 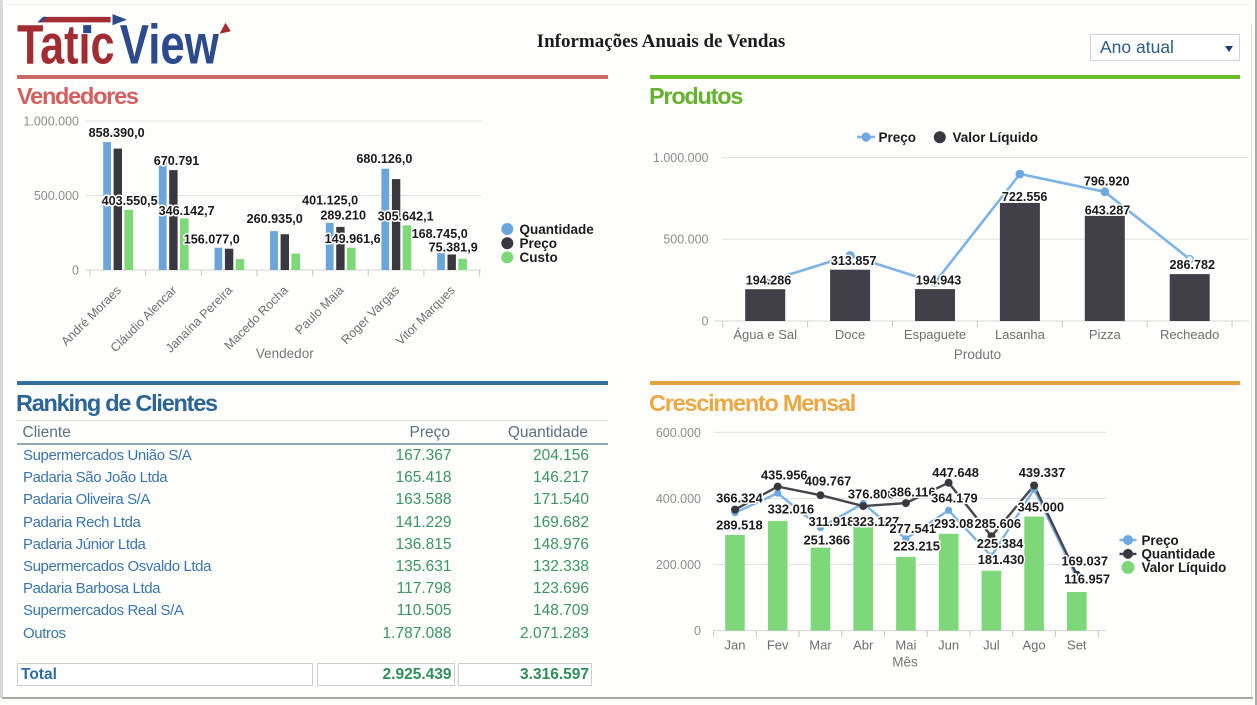 I want to click on svg-text: 346.142,7, so click(x=187, y=211).